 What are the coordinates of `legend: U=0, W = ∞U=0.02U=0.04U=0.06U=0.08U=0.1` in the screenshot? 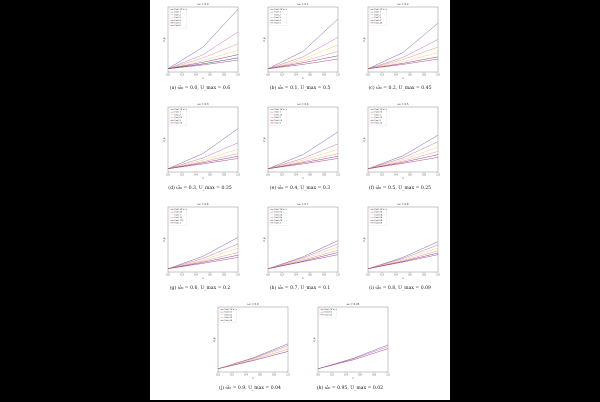 It's located at (278, 217).